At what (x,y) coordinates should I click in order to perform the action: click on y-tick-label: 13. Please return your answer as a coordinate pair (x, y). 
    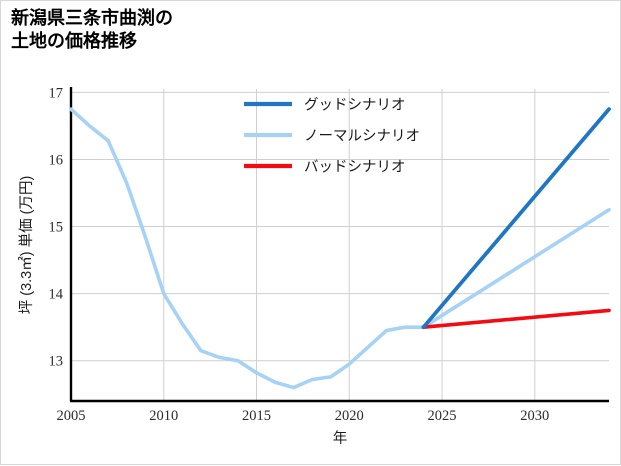
    Looking at the image, I should click on (56, 362).